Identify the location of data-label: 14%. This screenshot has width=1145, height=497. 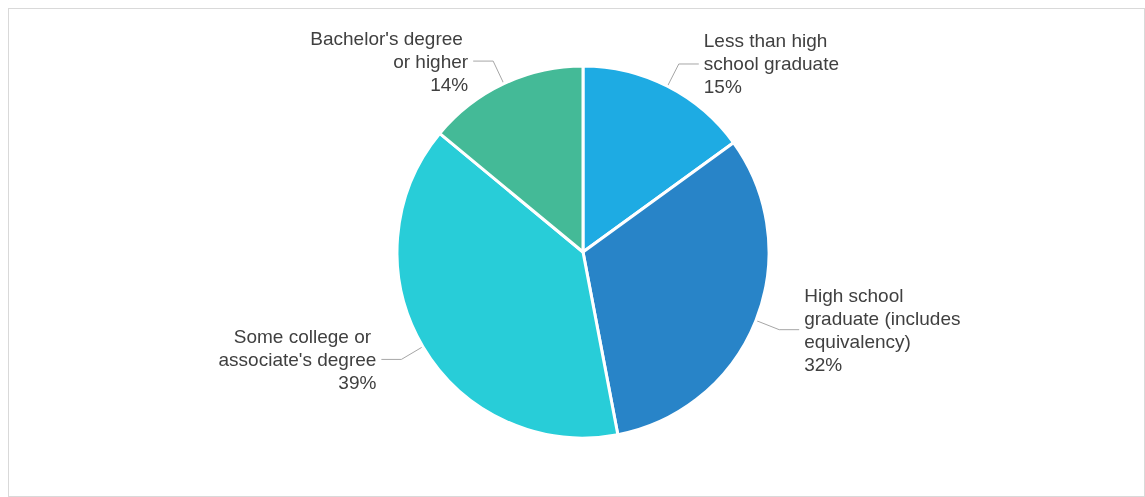
(449, 84).